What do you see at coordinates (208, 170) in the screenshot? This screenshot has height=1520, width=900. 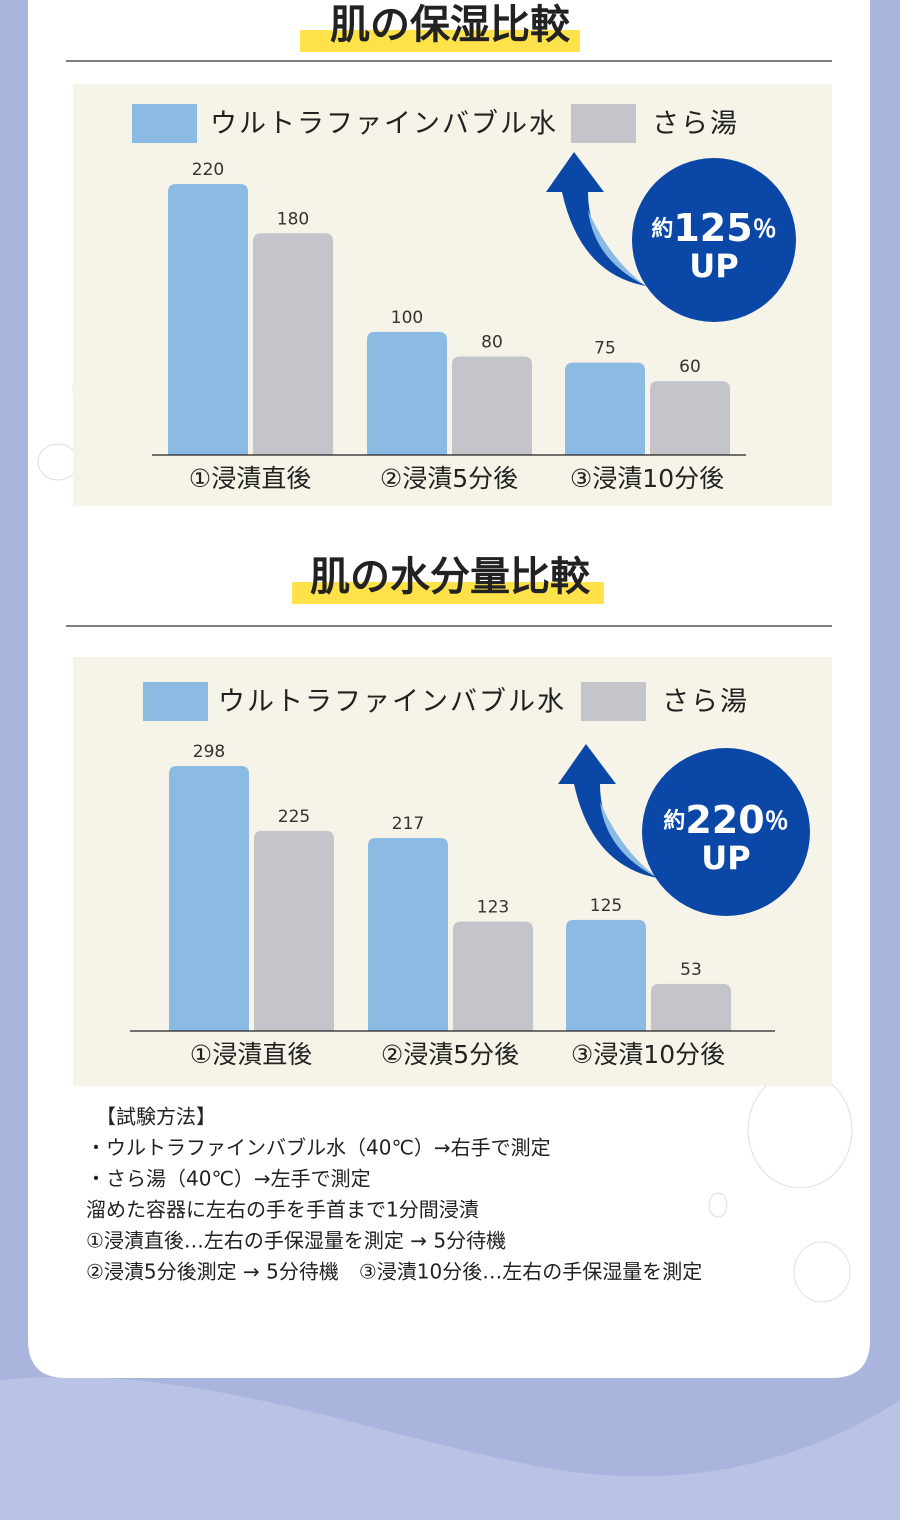 I see `value-label: 220` at bounding box center [208, 170].